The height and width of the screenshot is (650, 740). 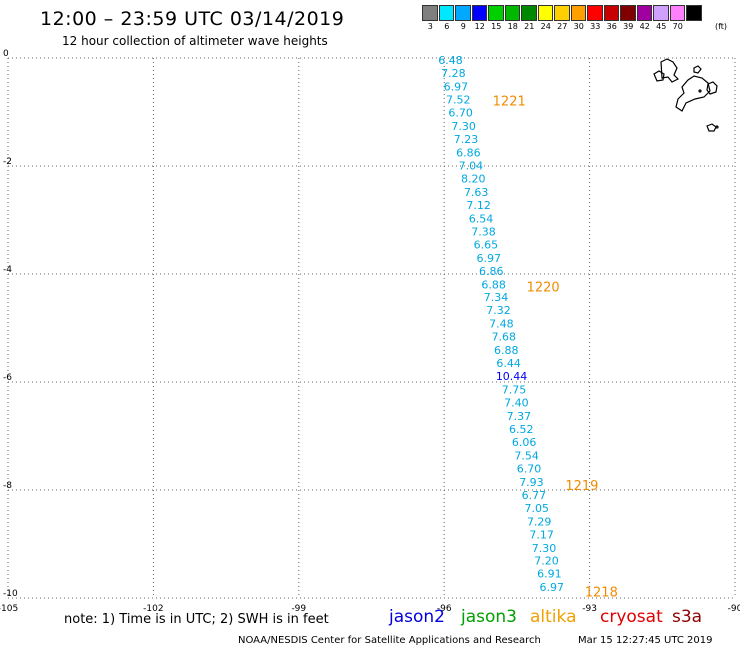 I want to click on satellite-name-s3a: s3a, so click(x=687, y=617).